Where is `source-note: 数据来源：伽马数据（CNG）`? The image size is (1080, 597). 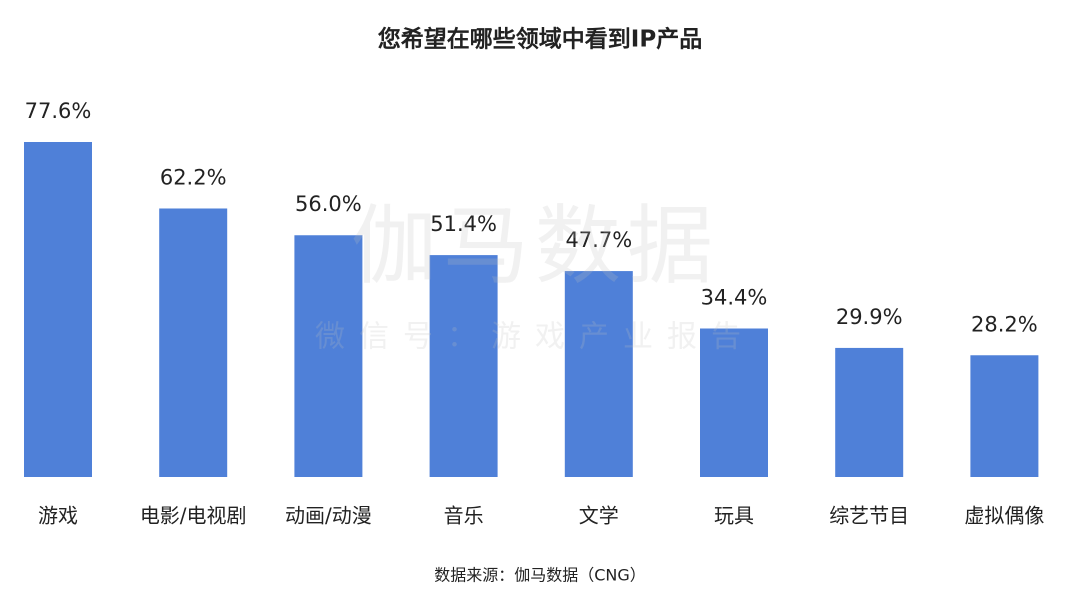 source-note: 数据来源：伽马数据（CNG） is located at coordinates (540, 575).